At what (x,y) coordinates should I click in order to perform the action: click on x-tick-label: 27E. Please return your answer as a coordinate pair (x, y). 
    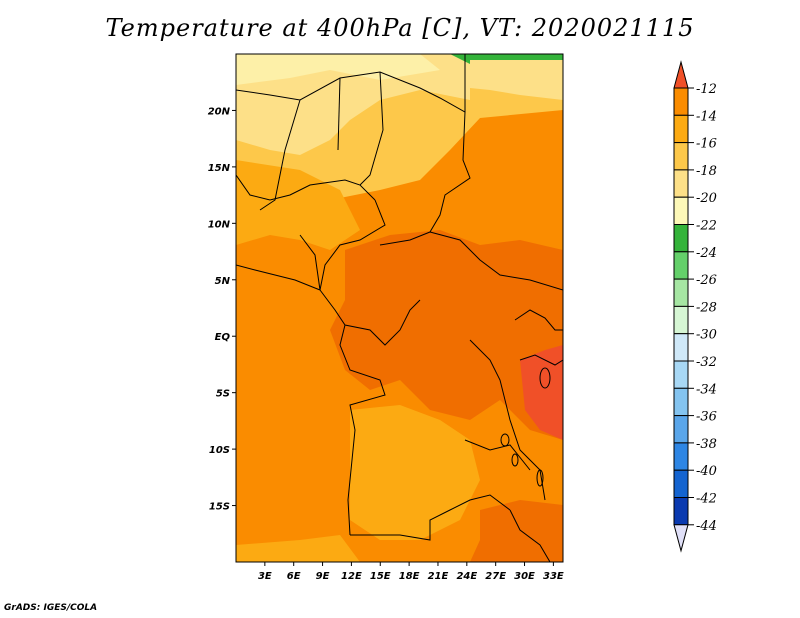
    Looking at the image, I should click on (495, 576).